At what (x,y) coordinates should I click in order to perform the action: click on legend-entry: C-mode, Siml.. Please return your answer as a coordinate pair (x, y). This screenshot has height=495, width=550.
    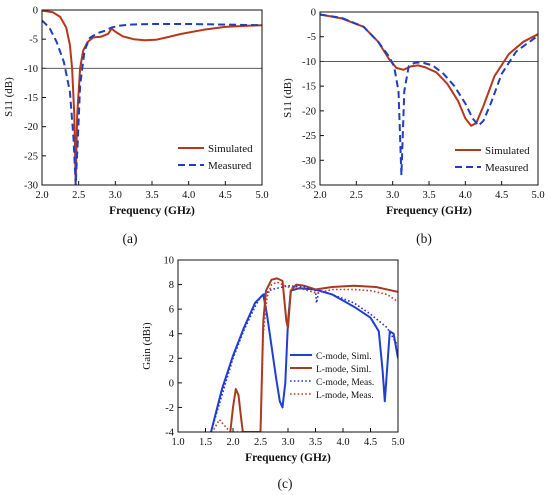
    Looking at the image, I should click on (344, 357).